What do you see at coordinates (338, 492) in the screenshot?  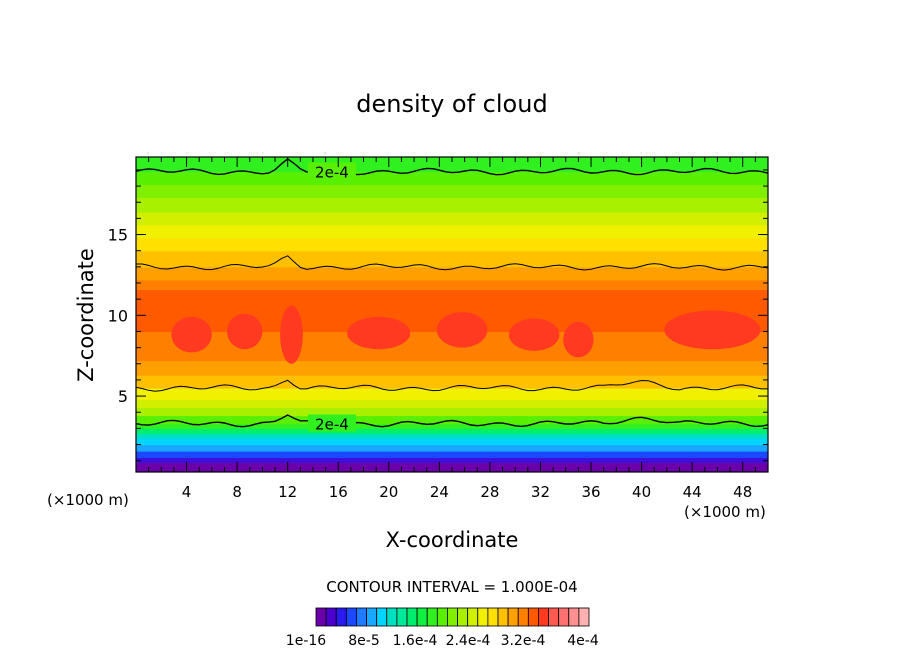 I see `x-tick-label: 16` at bounding box center [338, 492].